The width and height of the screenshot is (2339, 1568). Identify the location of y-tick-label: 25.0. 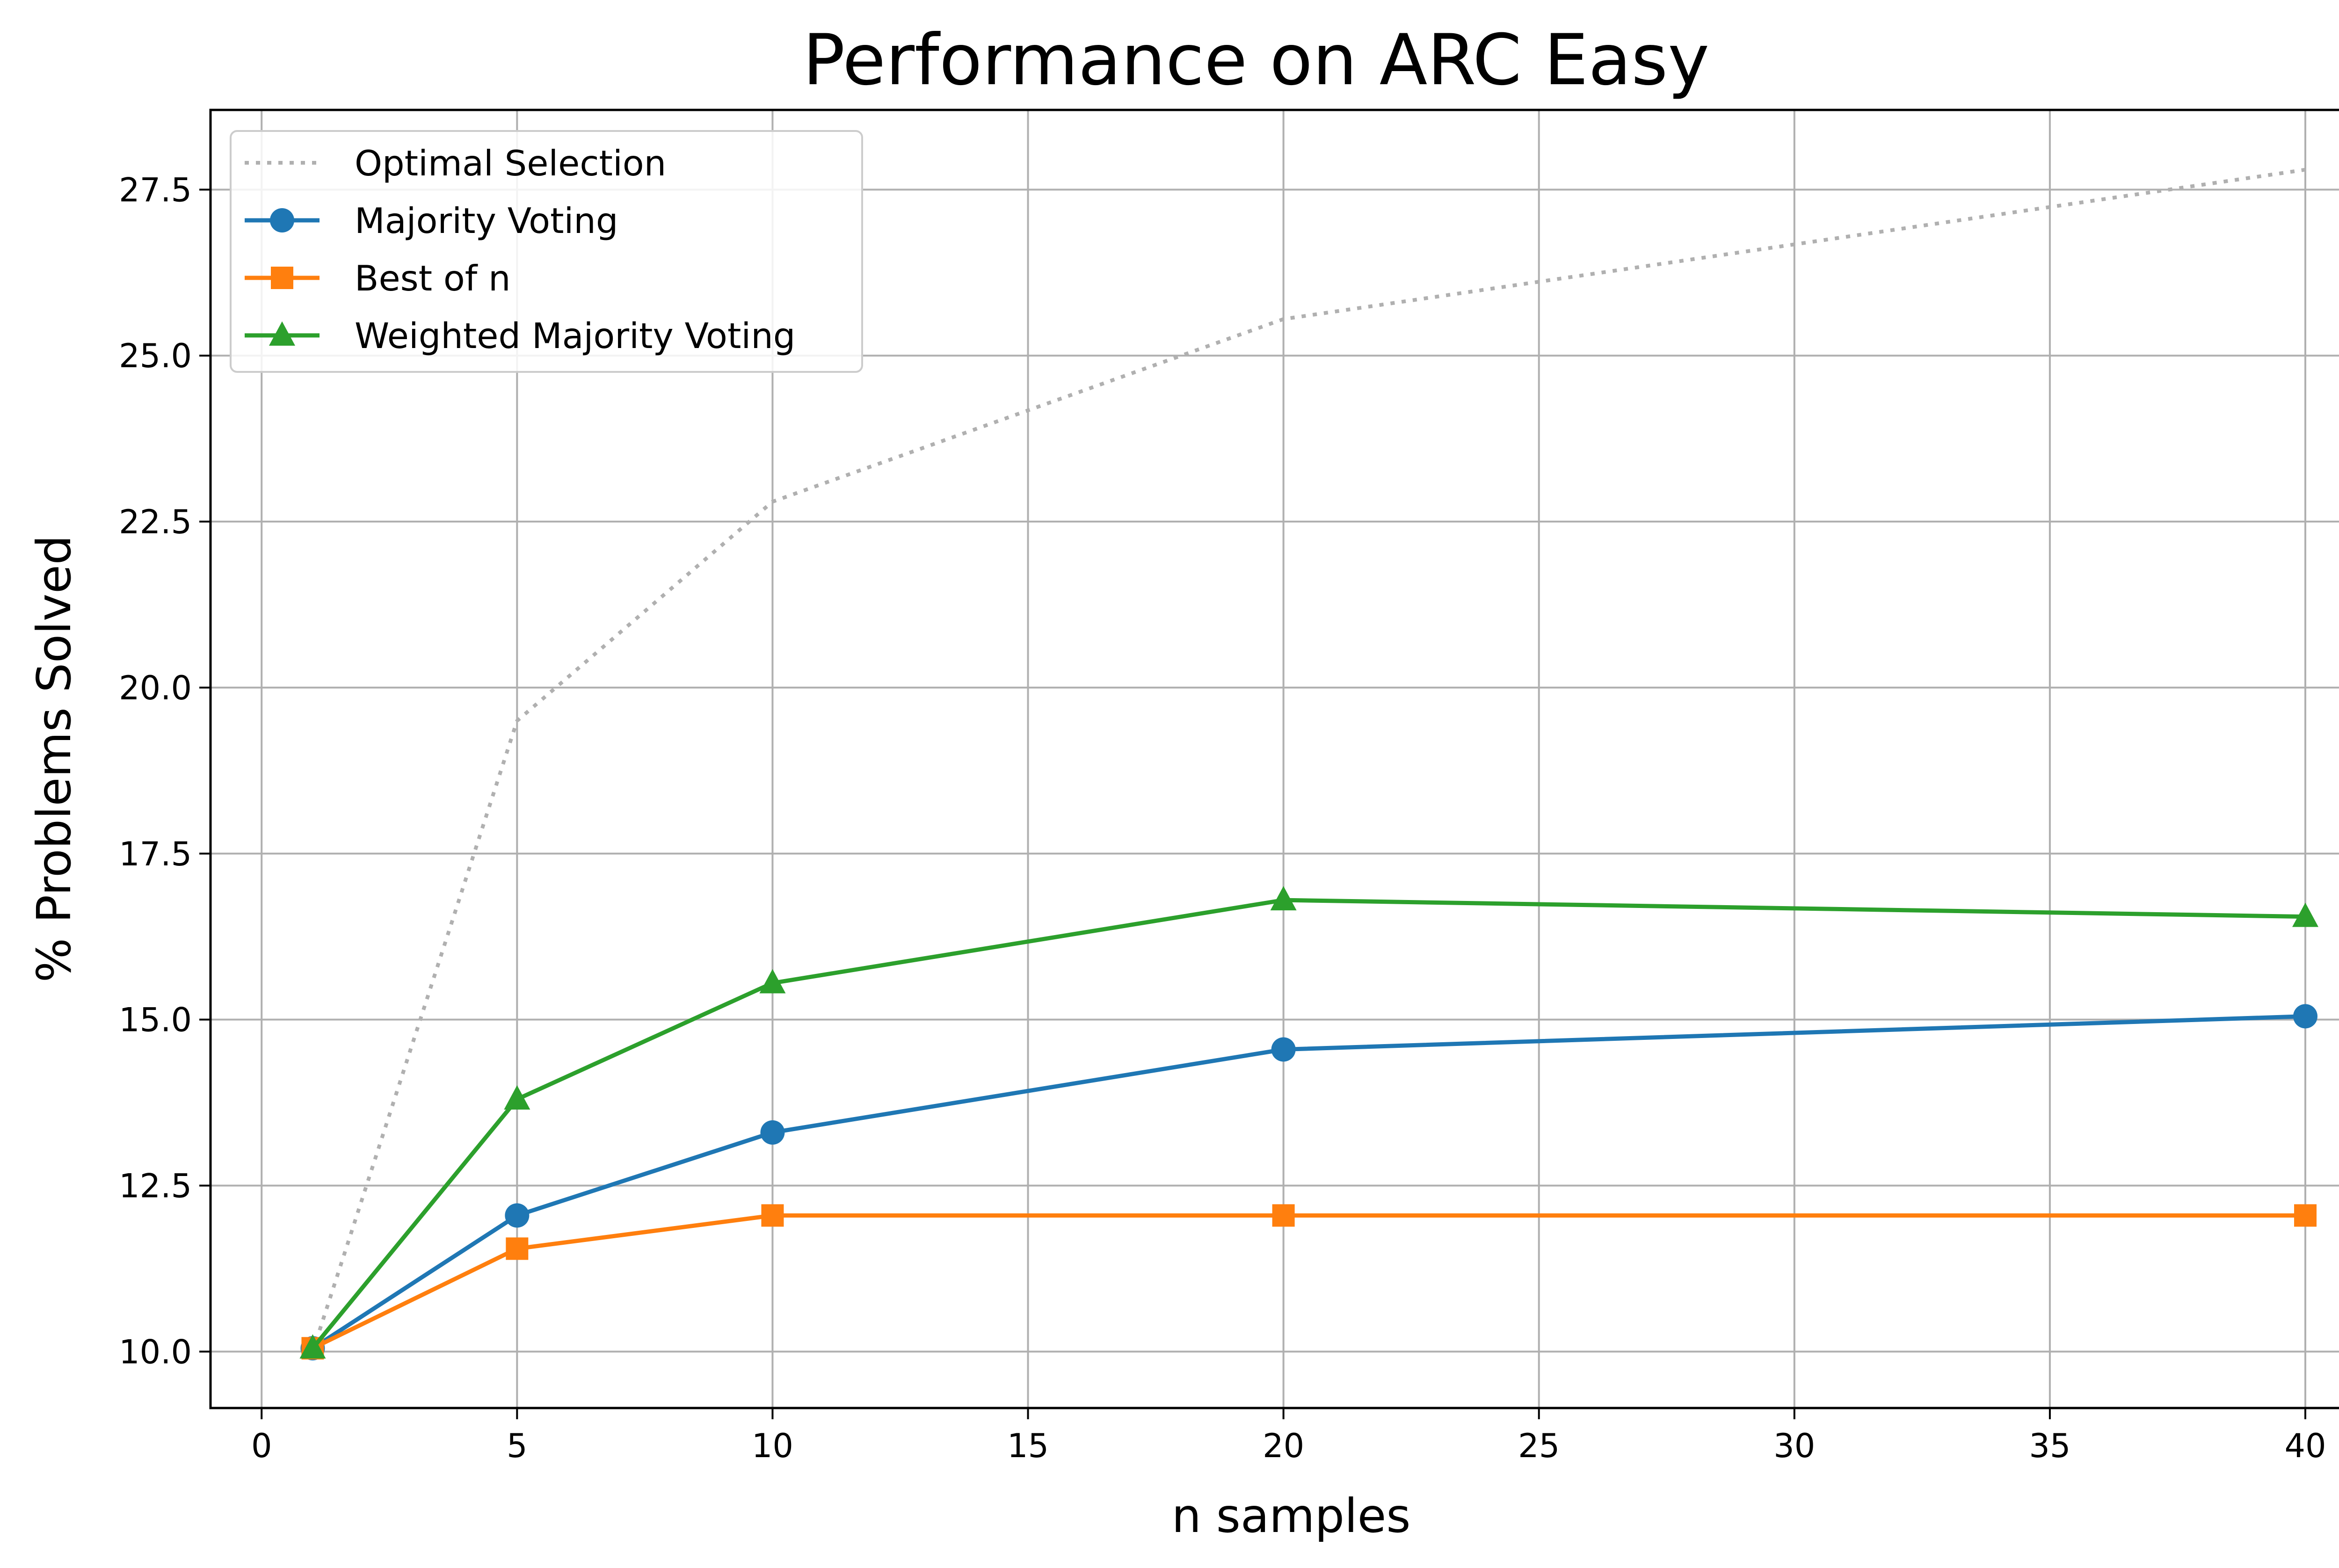
(155, 356).